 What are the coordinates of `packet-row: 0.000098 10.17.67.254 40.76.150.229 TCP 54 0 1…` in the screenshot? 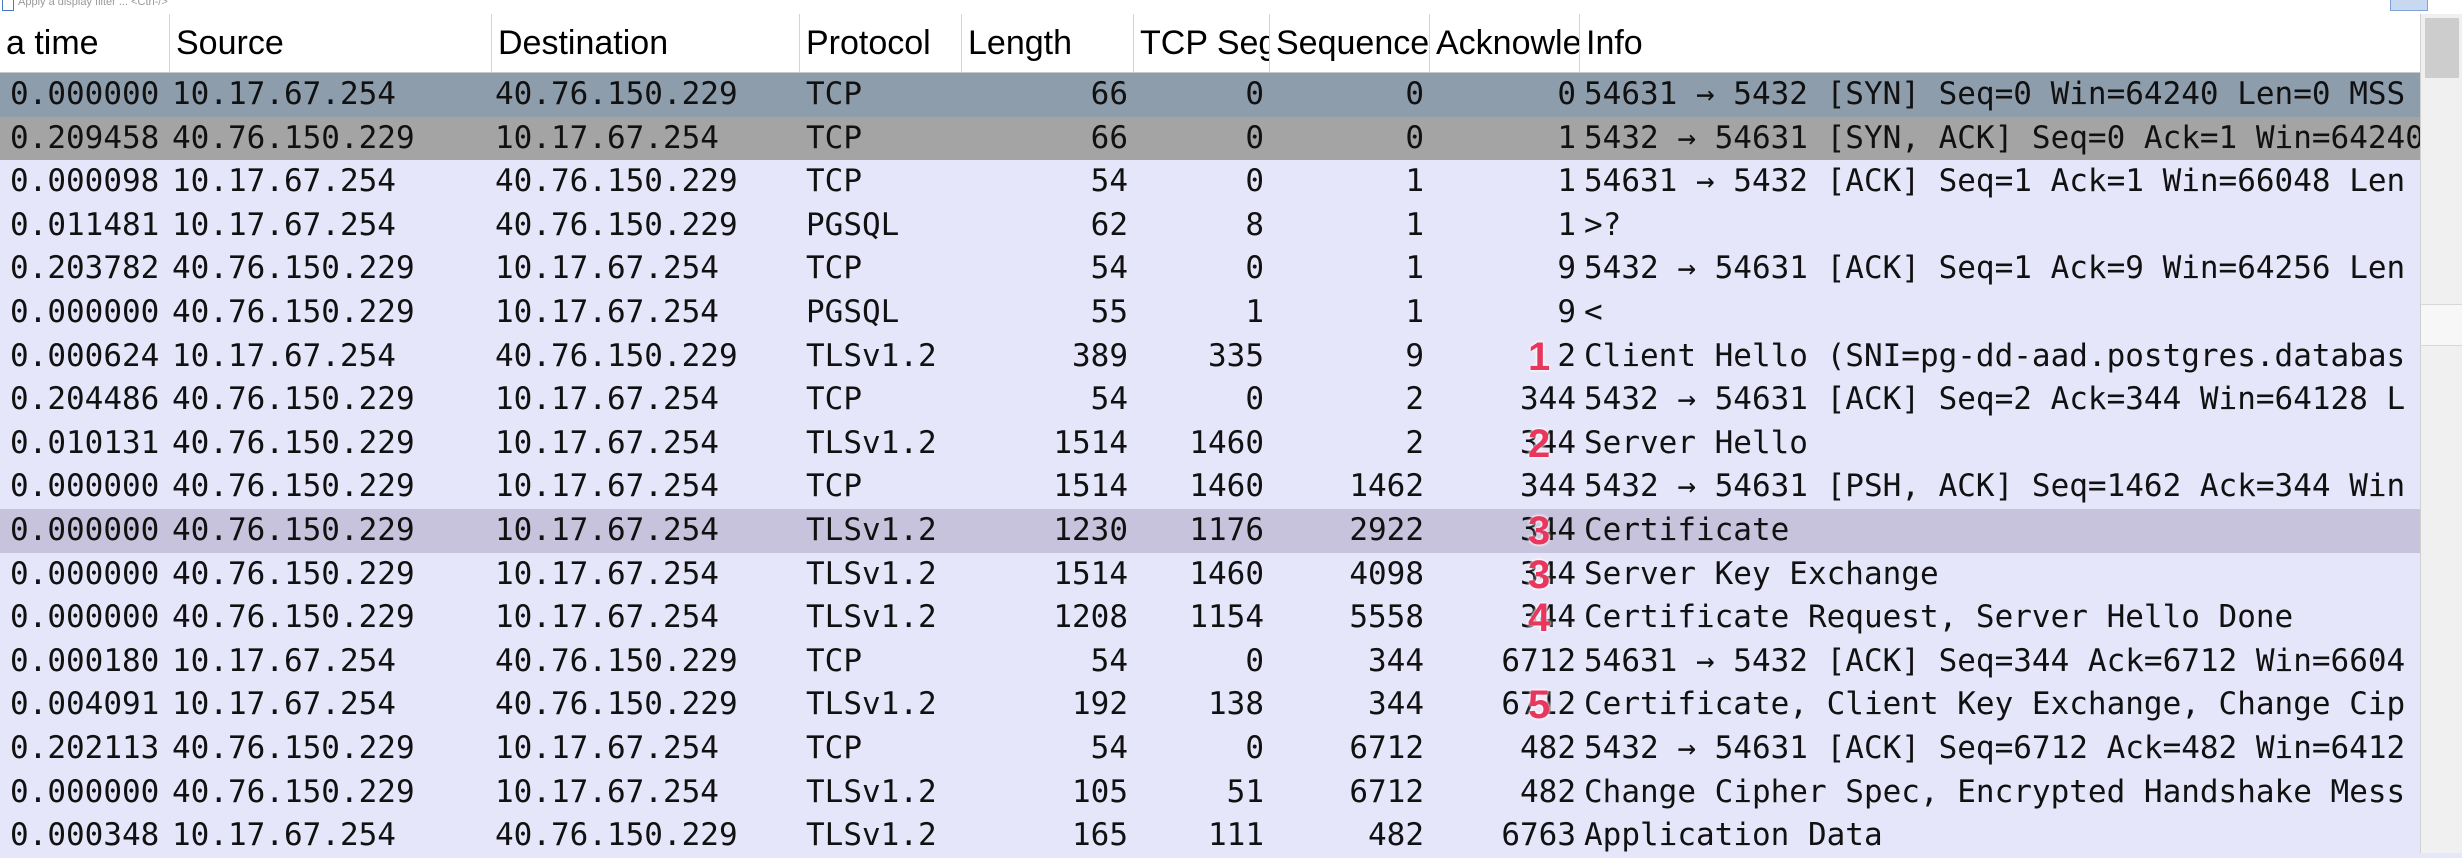 It's located at (1210, 182).